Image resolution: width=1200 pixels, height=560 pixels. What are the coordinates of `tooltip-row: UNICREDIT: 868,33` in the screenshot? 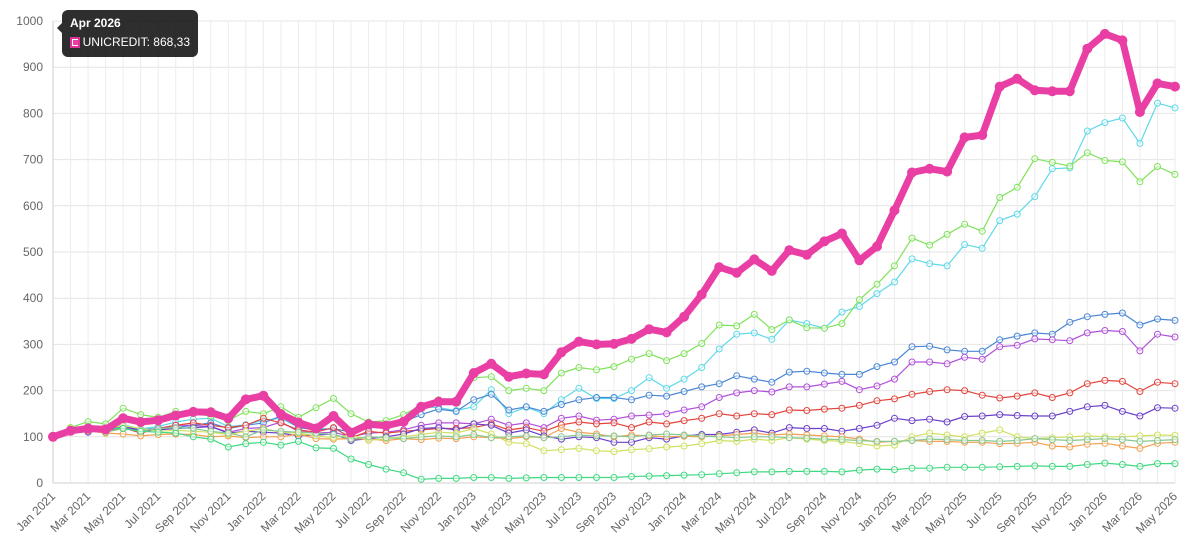 It's located at (130, 42).